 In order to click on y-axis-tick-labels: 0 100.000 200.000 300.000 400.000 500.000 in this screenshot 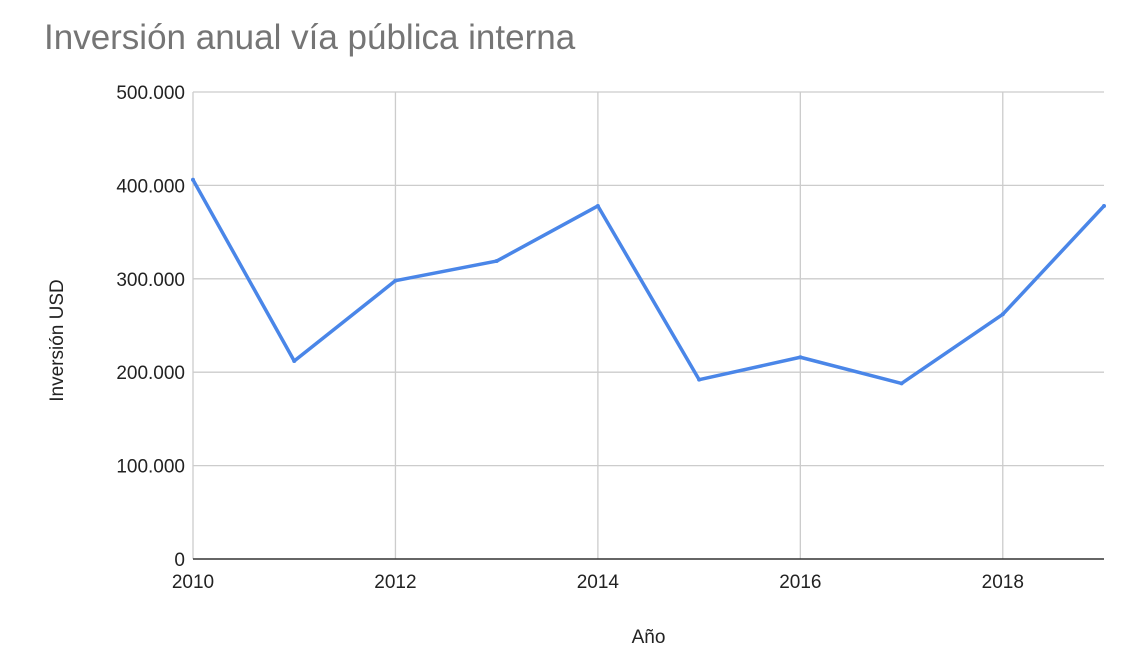, I will do `click(150, 327)`.